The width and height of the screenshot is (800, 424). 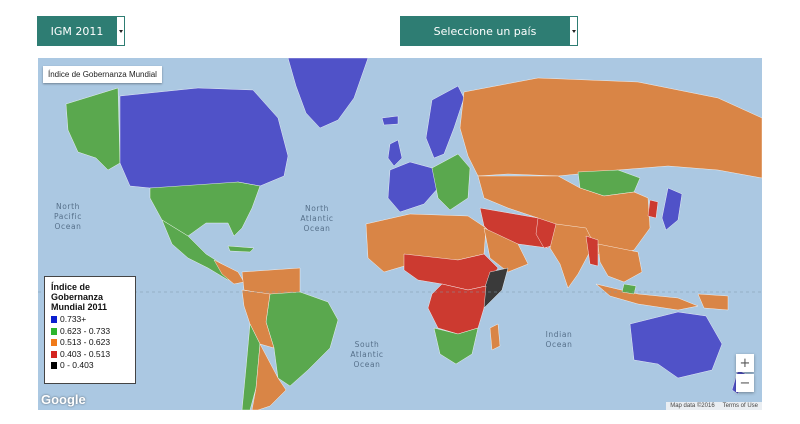 I want to click on country-select-value: Seleccione un país, so click(x=485, y=31).